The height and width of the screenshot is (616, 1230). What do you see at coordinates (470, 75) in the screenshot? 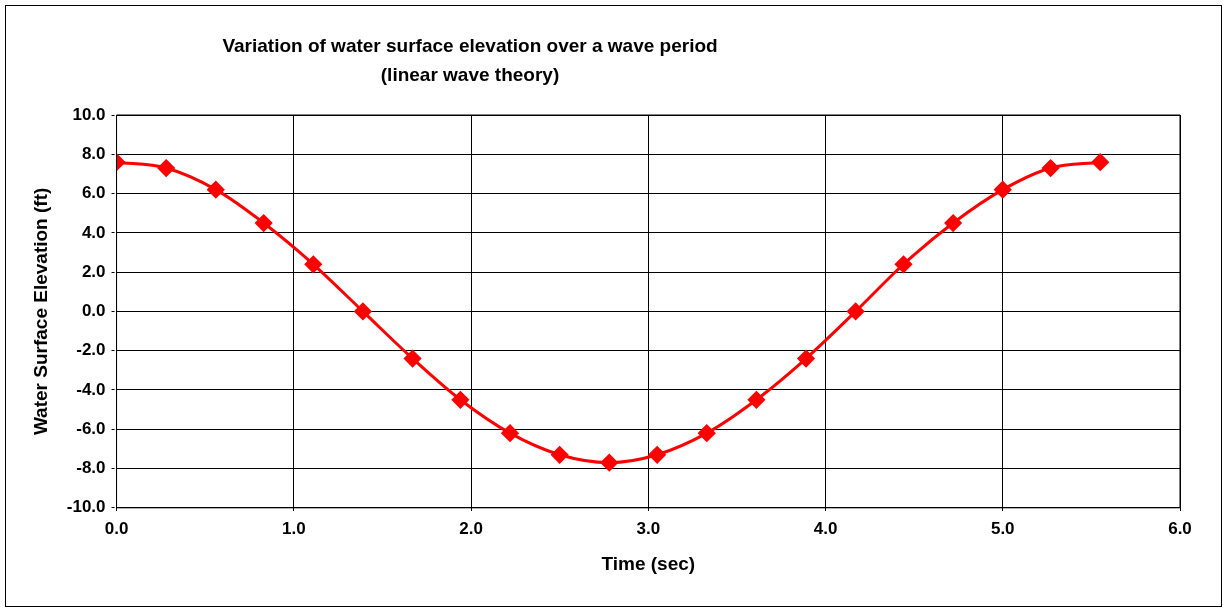
I see `chart-subtitle: (linear wave theory)` at bounding box center [470, 75].